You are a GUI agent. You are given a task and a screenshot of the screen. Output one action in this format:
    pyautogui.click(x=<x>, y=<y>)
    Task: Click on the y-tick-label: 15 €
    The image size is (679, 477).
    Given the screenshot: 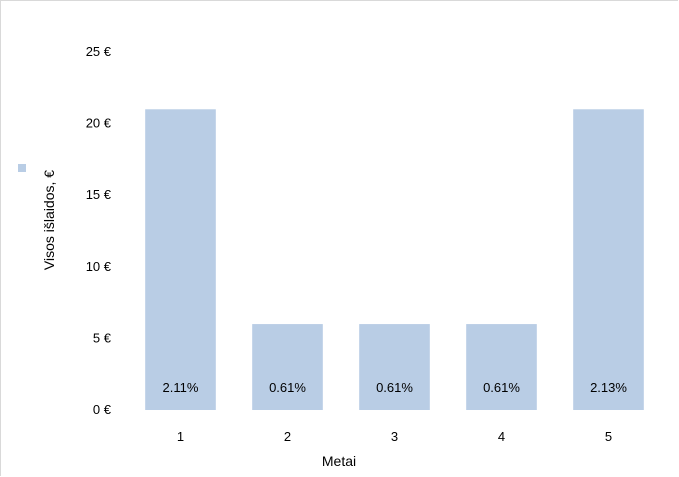 What is the action you would take?
    pyautogui.click(x=99, y=194)
    